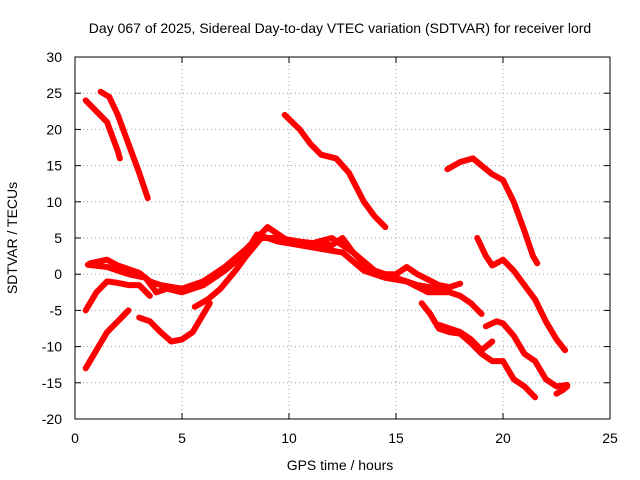 The height and width of the screenshot is (480, 640). I want to click on y-tick-label: 10, so click(54, 202).